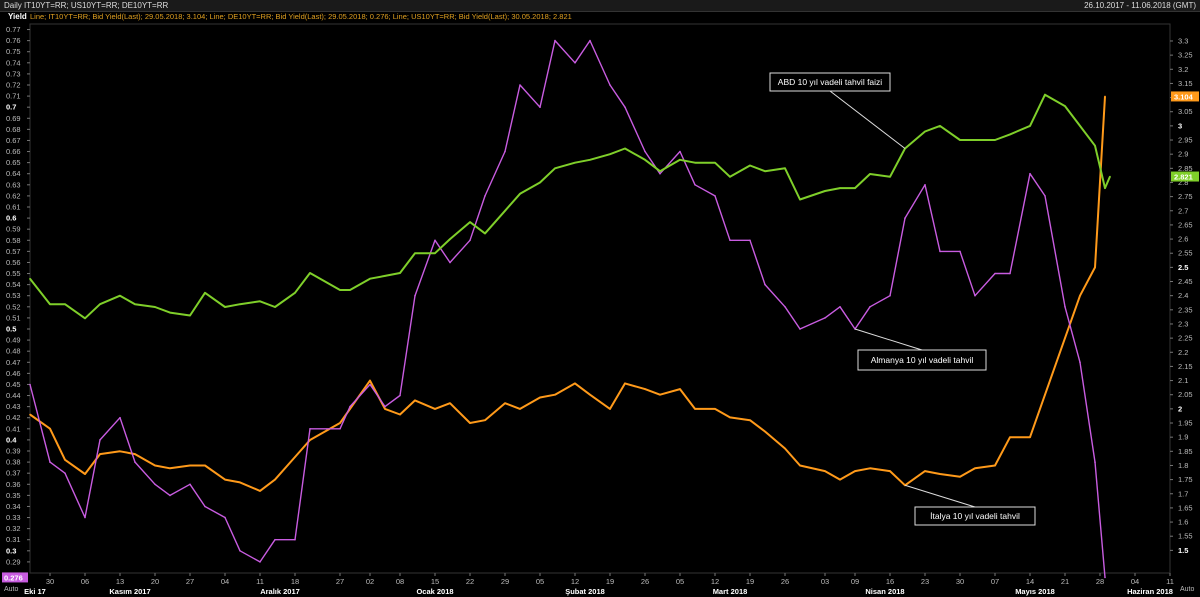  I want to click on left-axis-auto-button: Auto, so click(11, 589).